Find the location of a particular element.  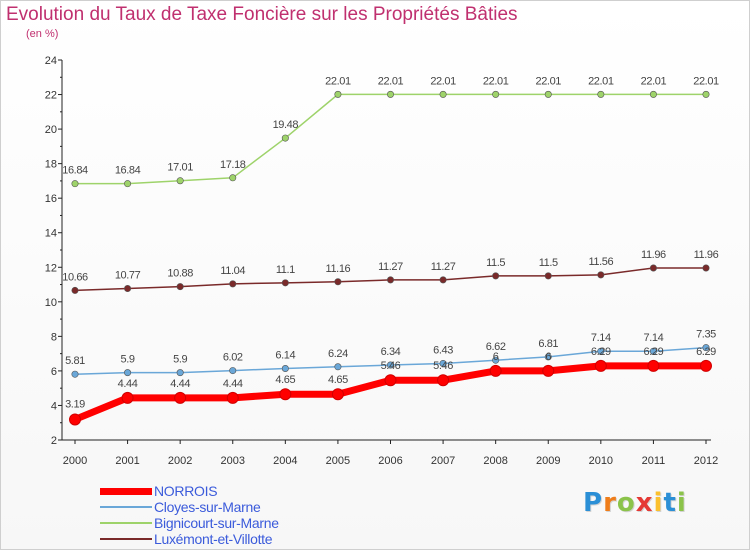

x-tick-label: 2005 is located at coordinates (338, 461).